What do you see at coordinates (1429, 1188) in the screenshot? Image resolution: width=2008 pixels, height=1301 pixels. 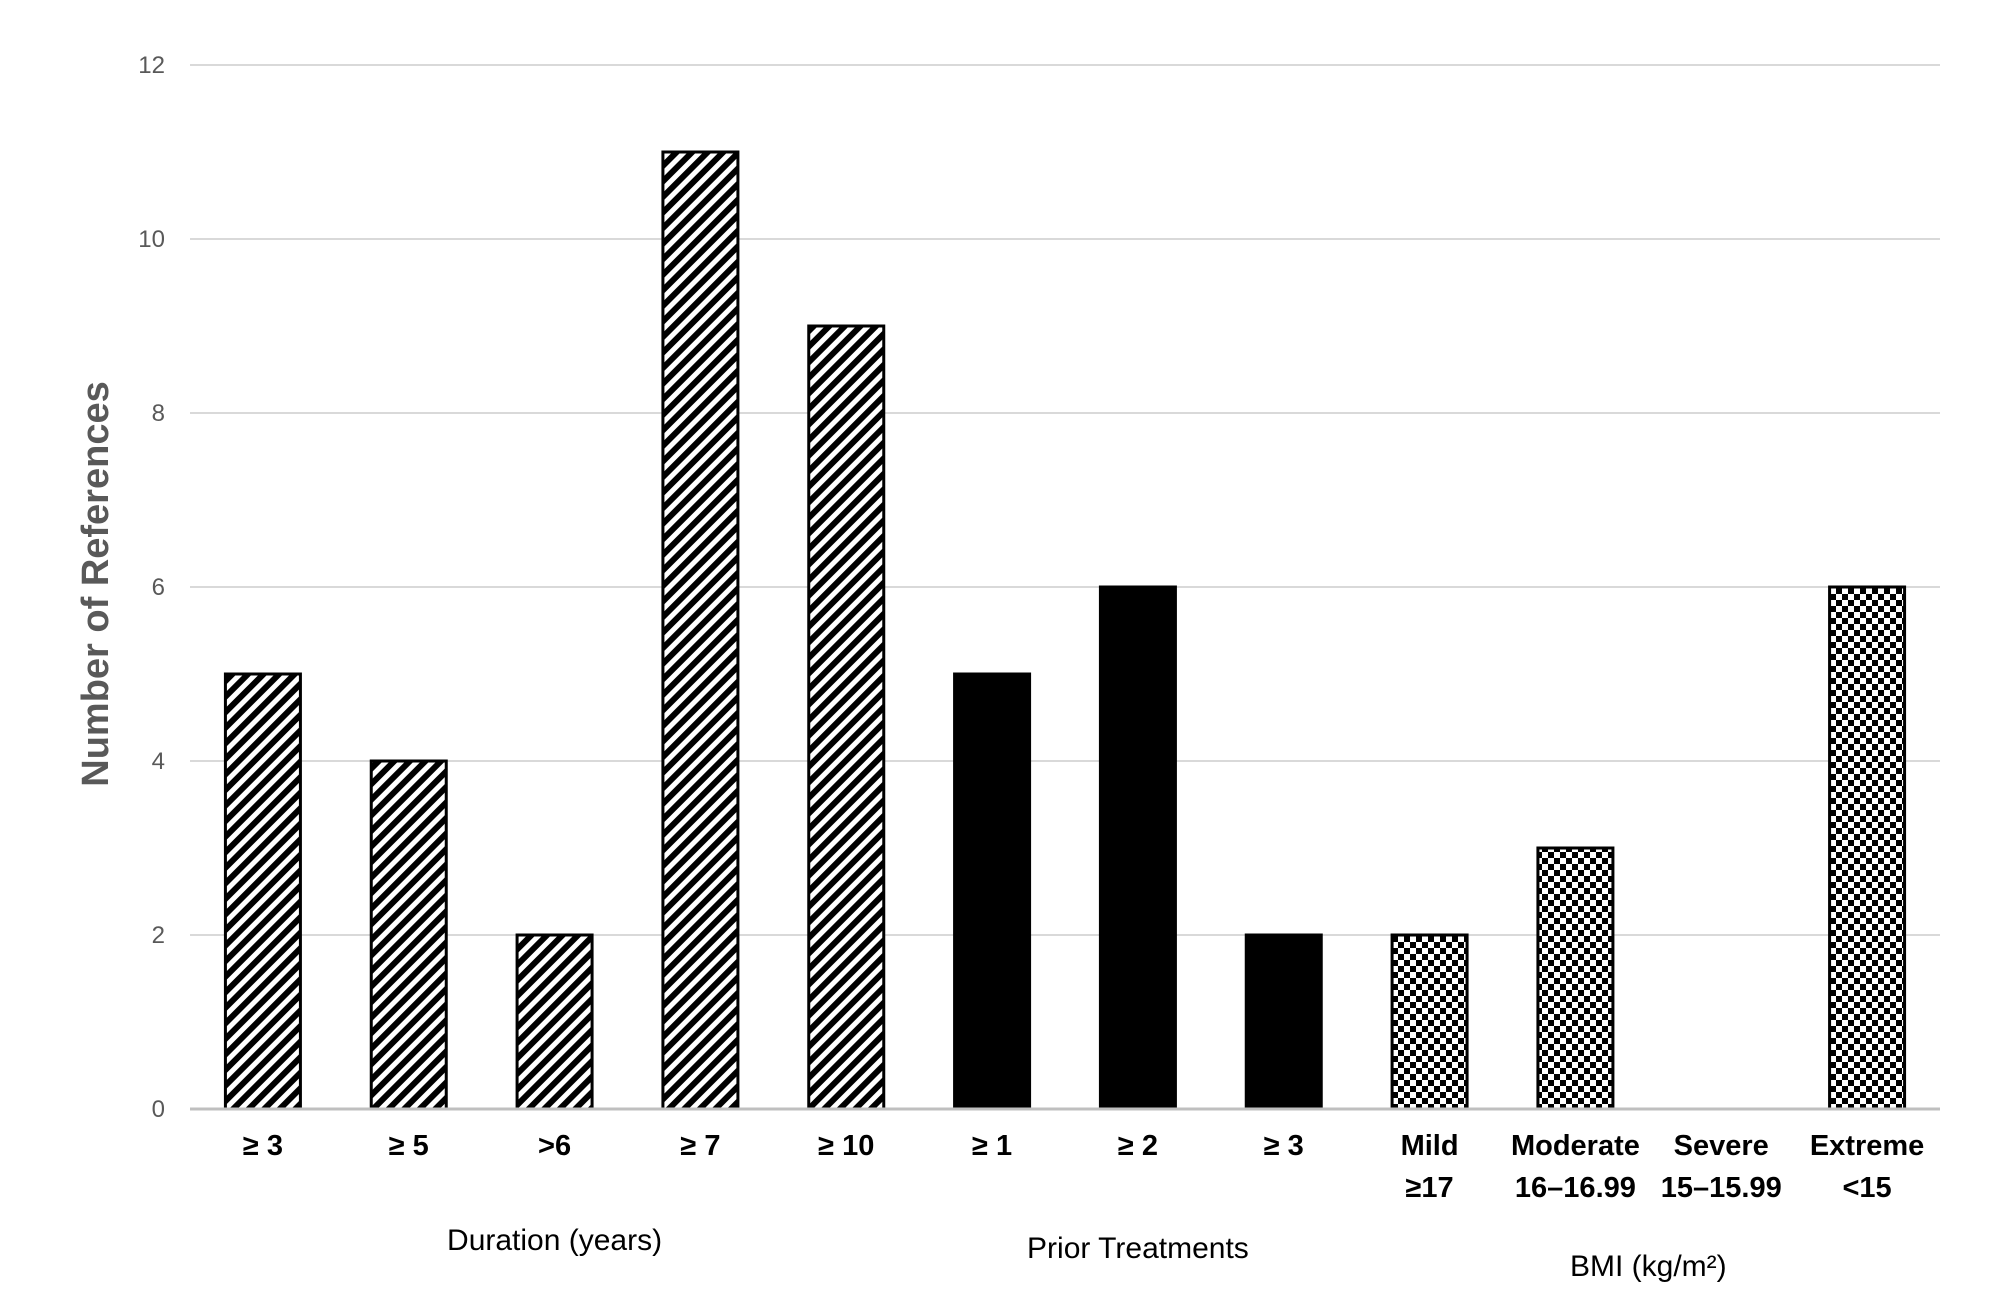 I see `x-tick-label: ≥17` at bounding box center [1429, 1188].